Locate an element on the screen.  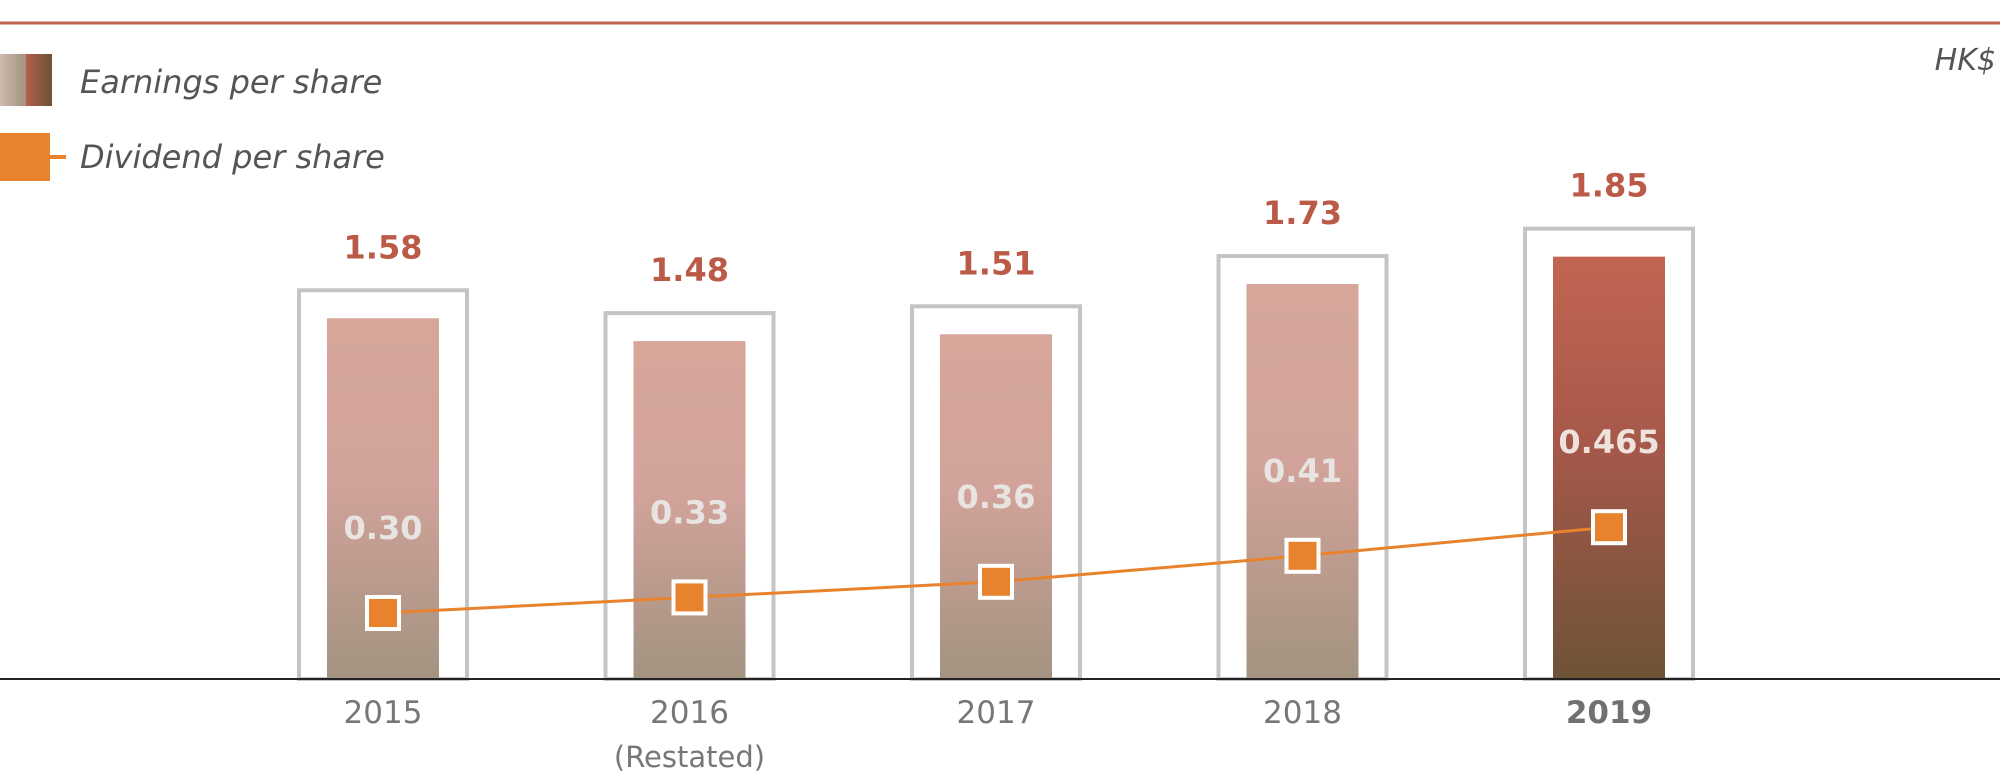
eps-value-label-2018: 1.73 is located at coordinates (1302, 213).